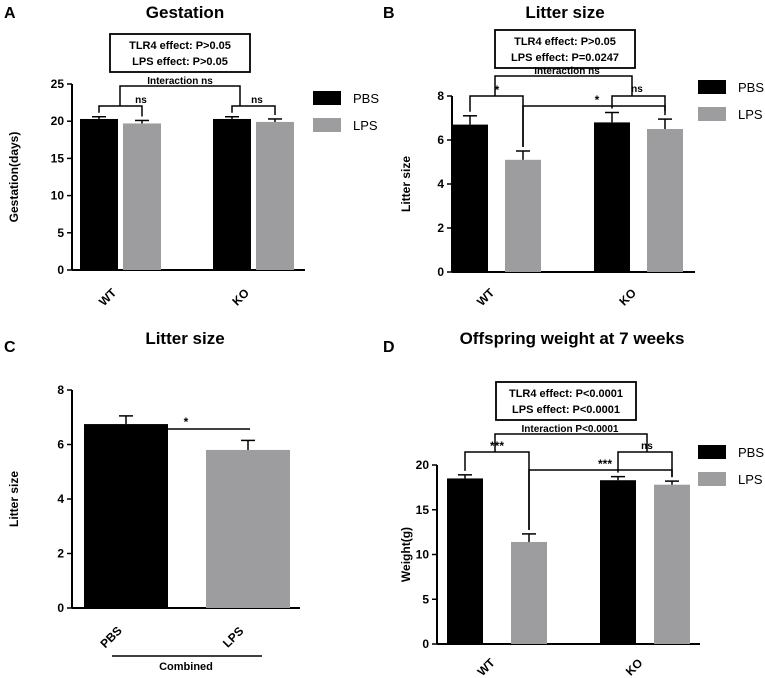  I want to click on panel-letter: D, so click(389, 347).